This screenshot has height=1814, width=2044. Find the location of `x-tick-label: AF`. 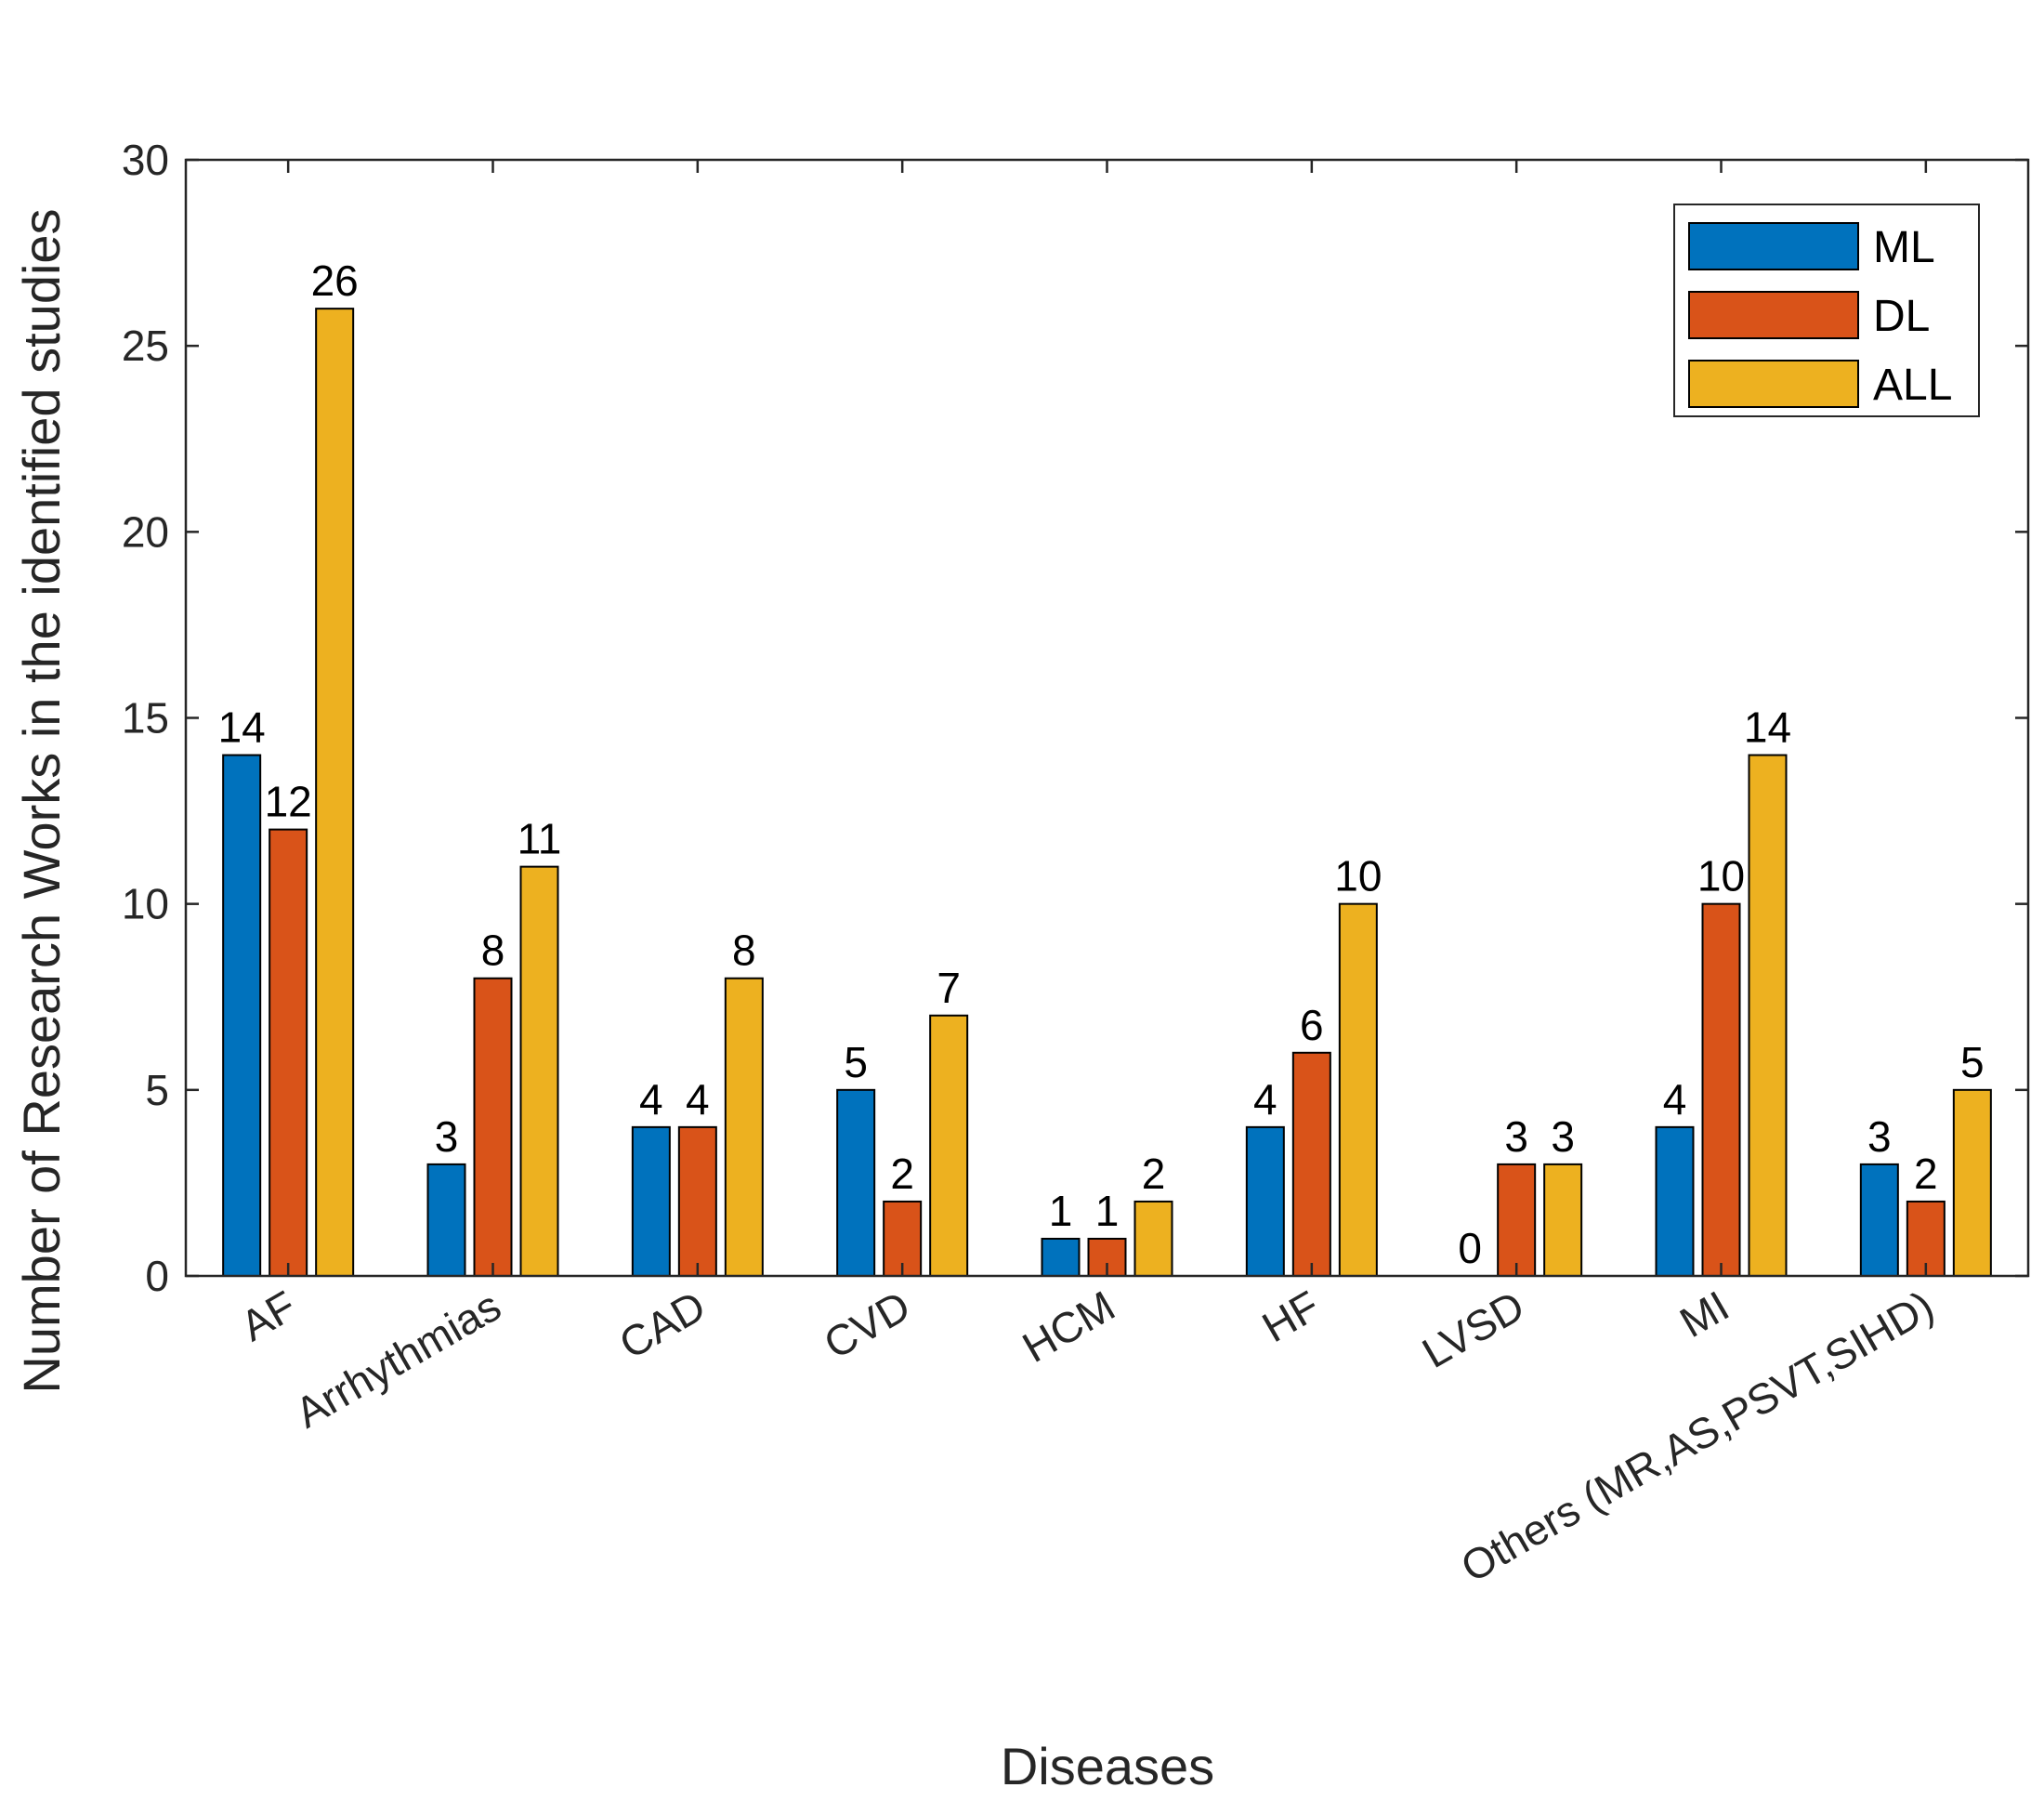

x-tick-label: AF is located at coordinates (268, 1316).